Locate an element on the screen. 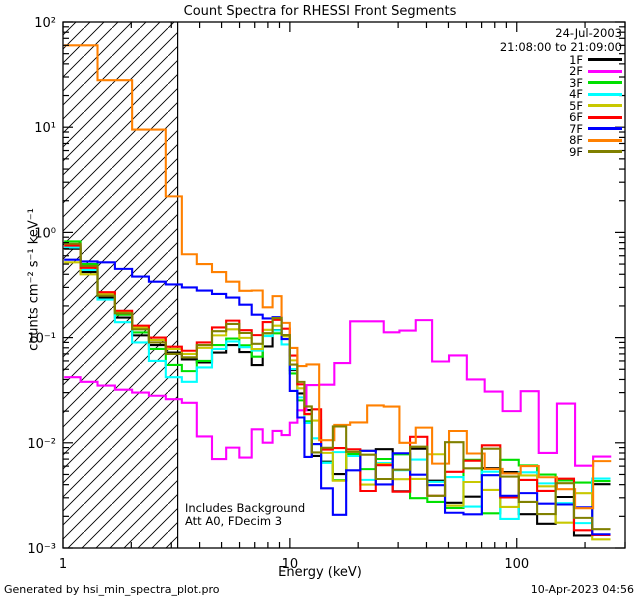 The image size is (640, 600). x-tick-label: 1 is located at coordinates (63, 564).